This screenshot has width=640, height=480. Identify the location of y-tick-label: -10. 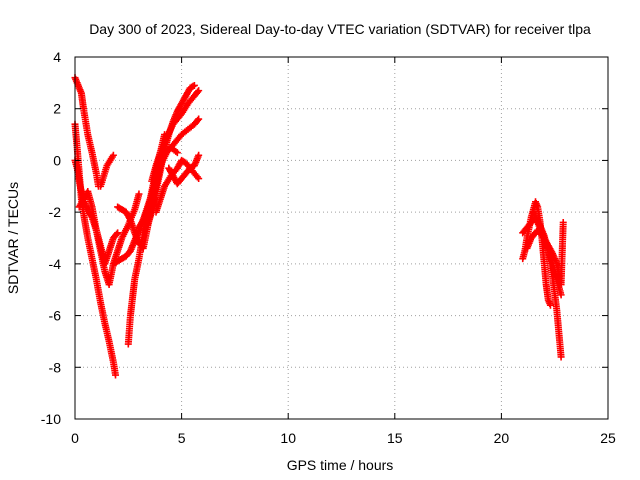
(51, 419).